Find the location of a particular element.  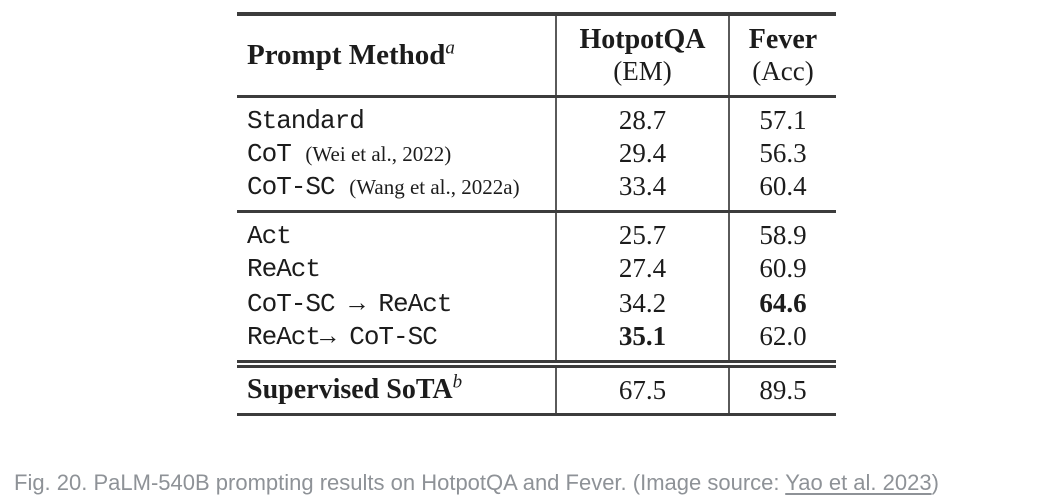

hotpotqa-value: 33.4 is located at coordinates (642, 191).